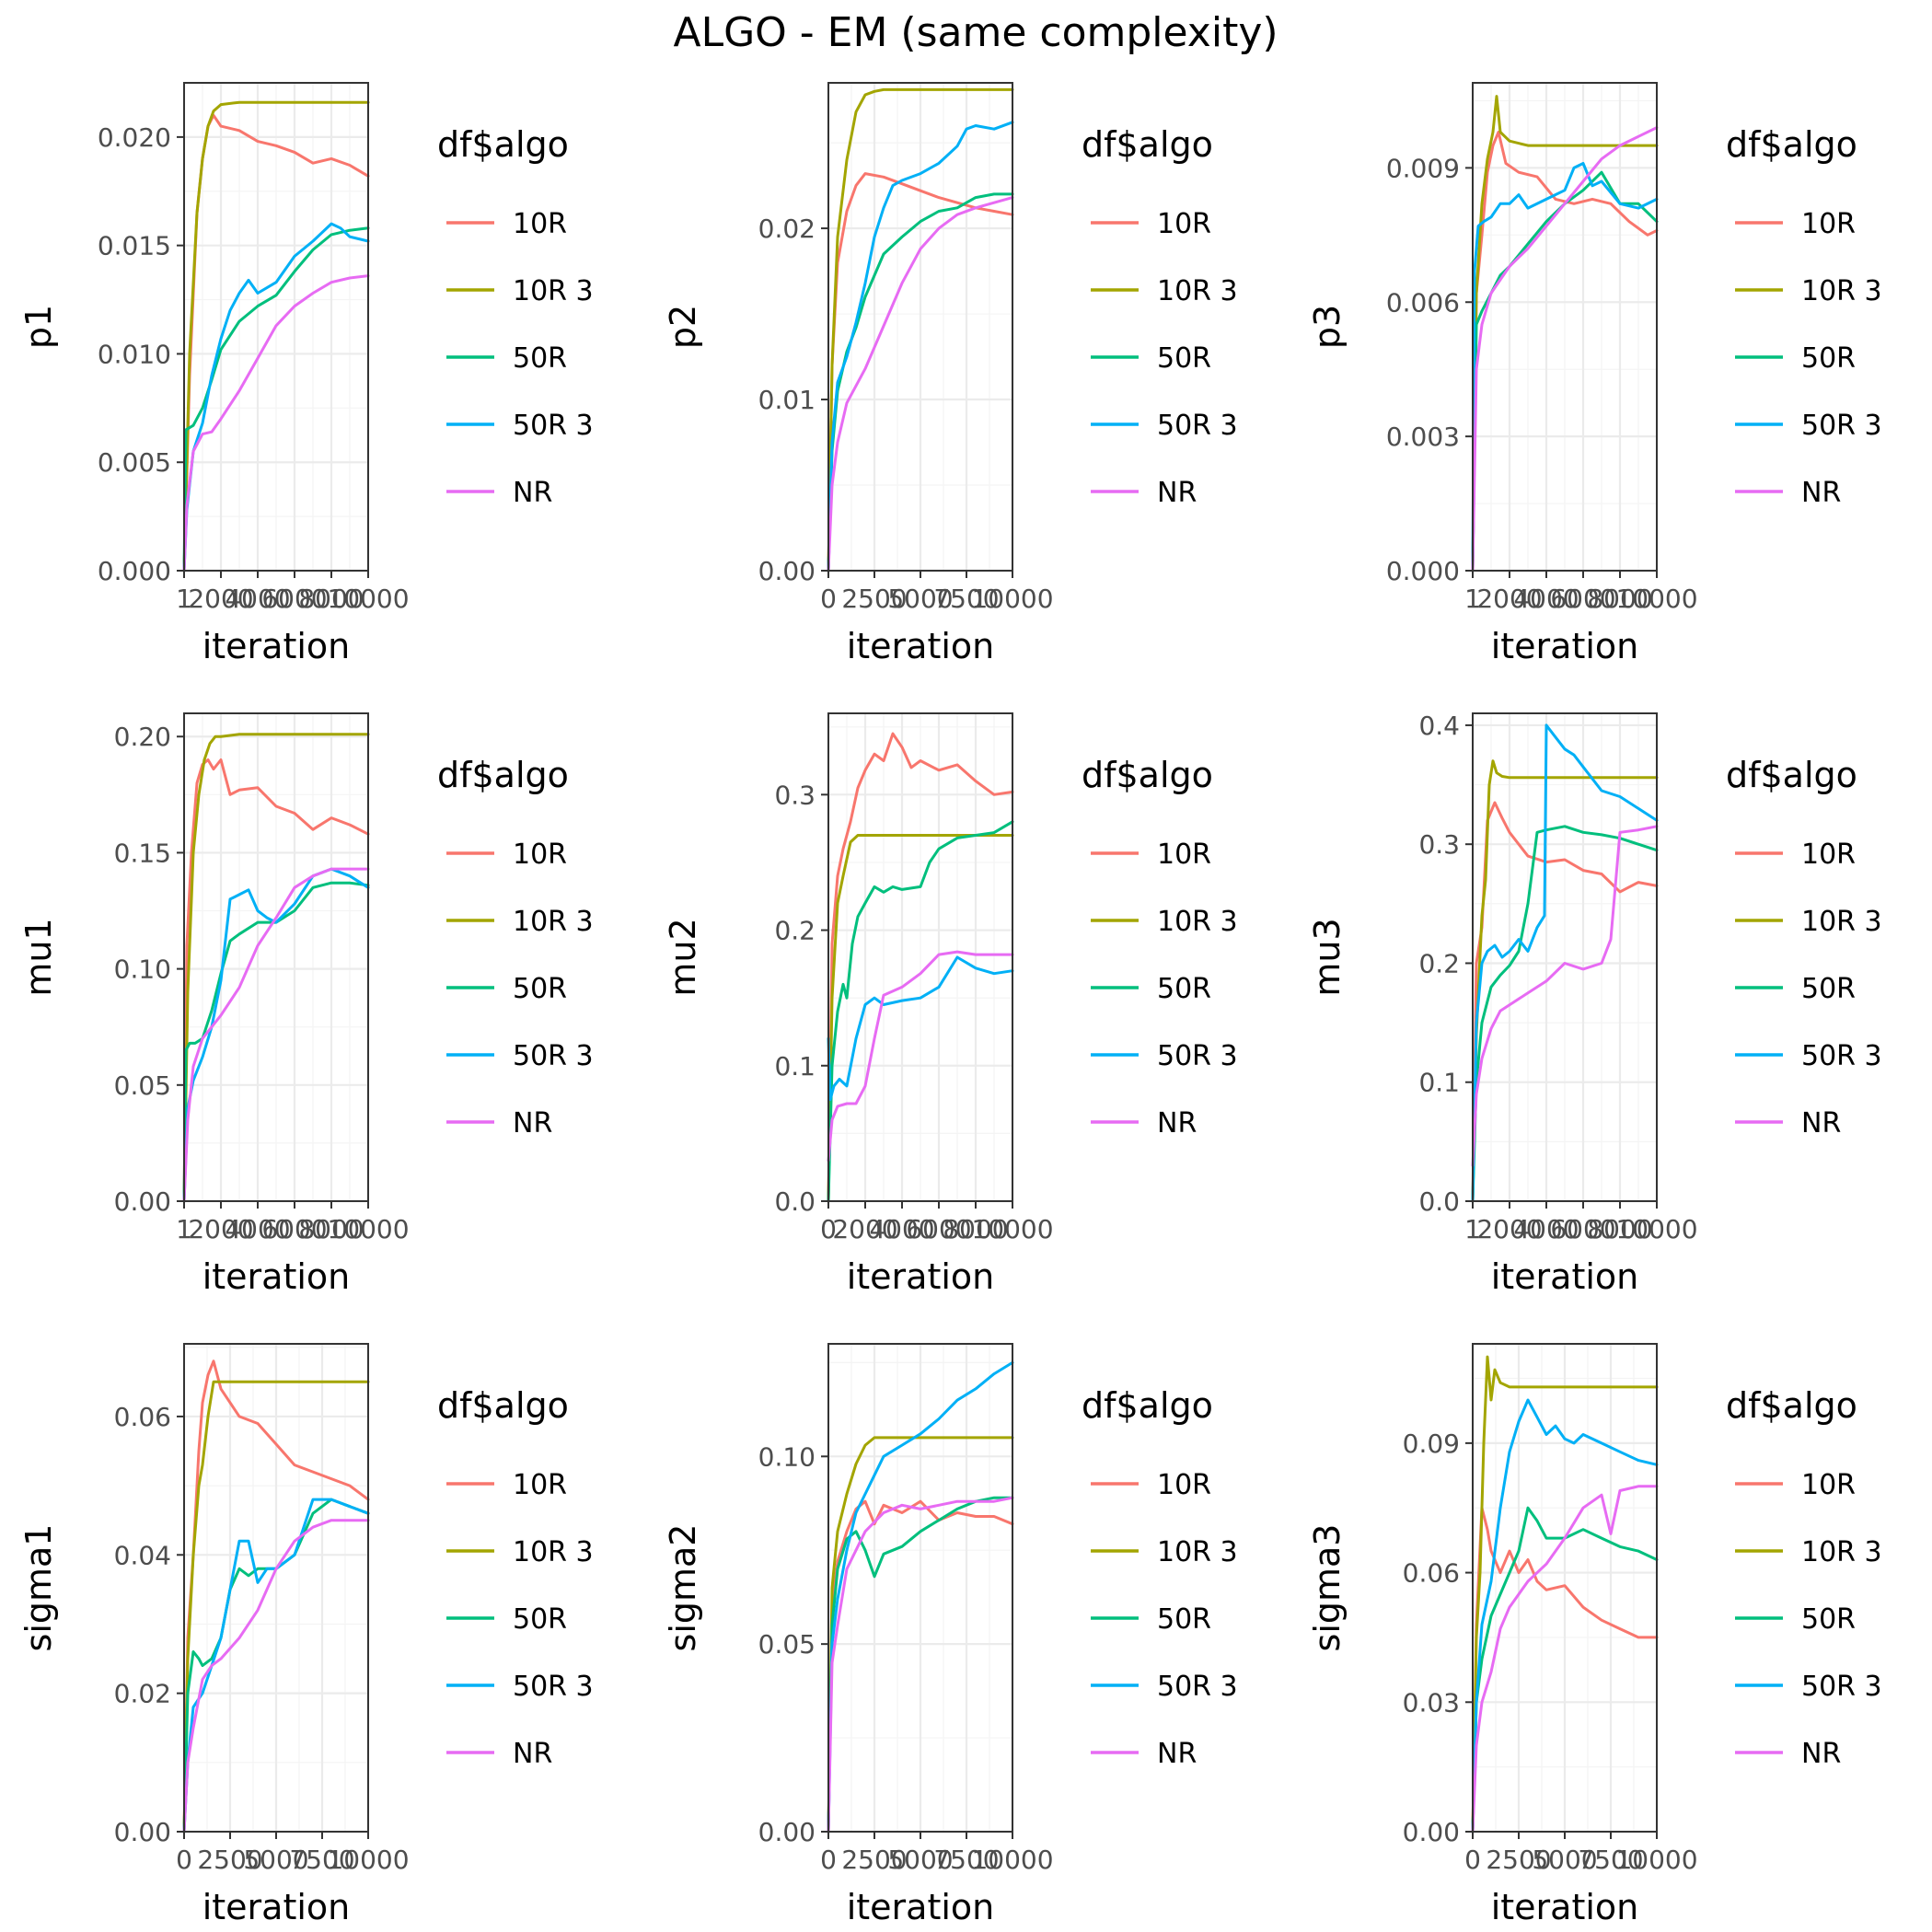 The width and height of the screenshot is (1932, 1932). Describe the element at coordinates (1431, 1444) in the screenshot. I see `y-tick-label: 0.09` at that location.